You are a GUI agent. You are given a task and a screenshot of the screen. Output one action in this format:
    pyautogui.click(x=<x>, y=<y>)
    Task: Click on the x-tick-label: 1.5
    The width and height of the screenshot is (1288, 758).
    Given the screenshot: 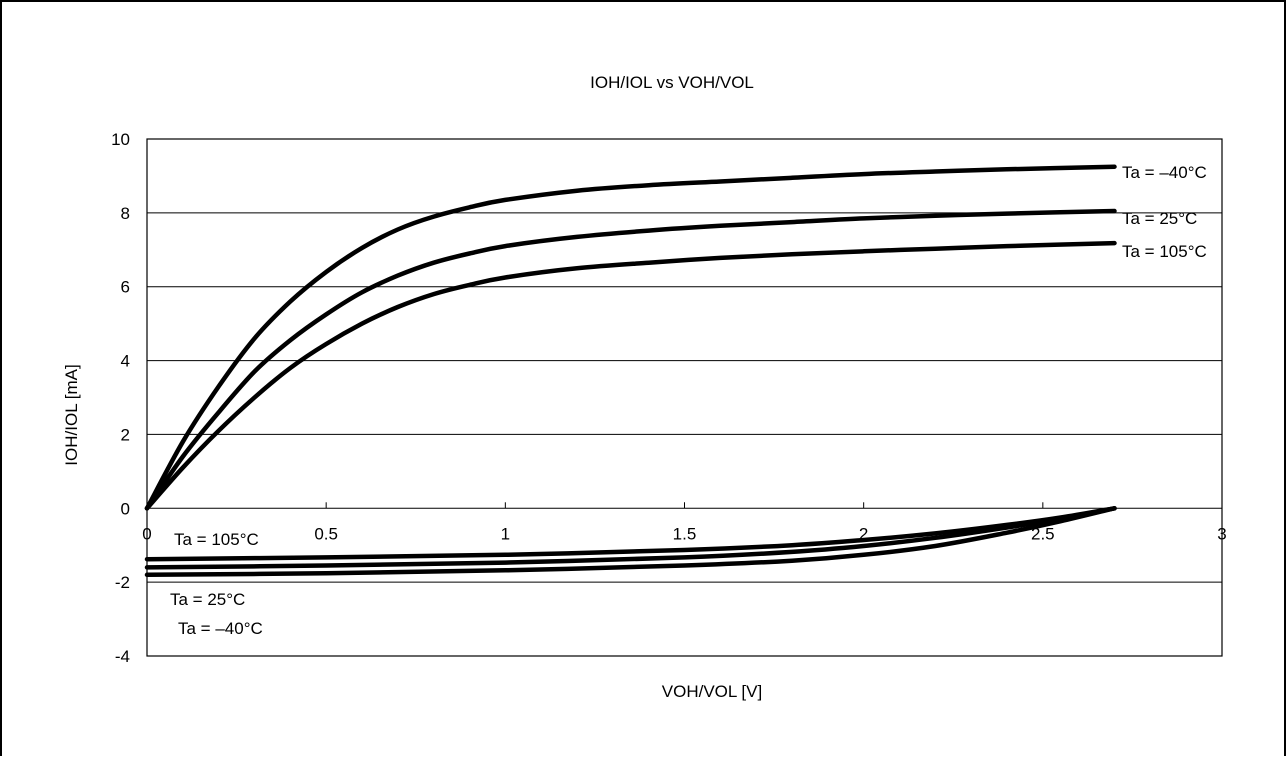 What is the action you would take?
    pyautogui.click(x=685, y=533)
    